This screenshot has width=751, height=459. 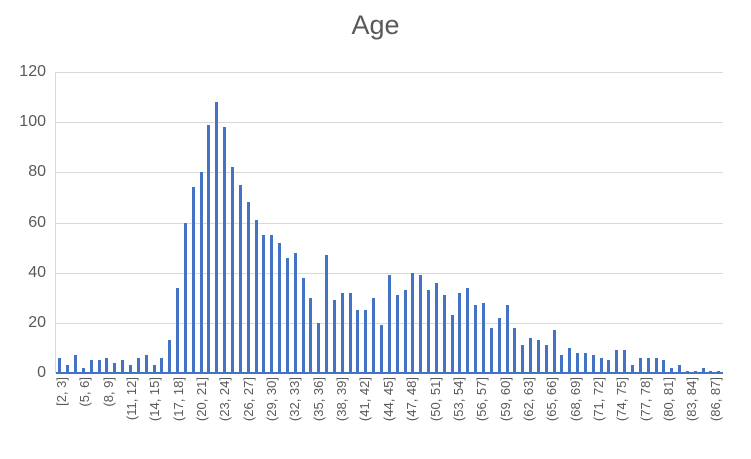 I want to click on x-tick-label: [2, 3], so click(x=61, y=391).